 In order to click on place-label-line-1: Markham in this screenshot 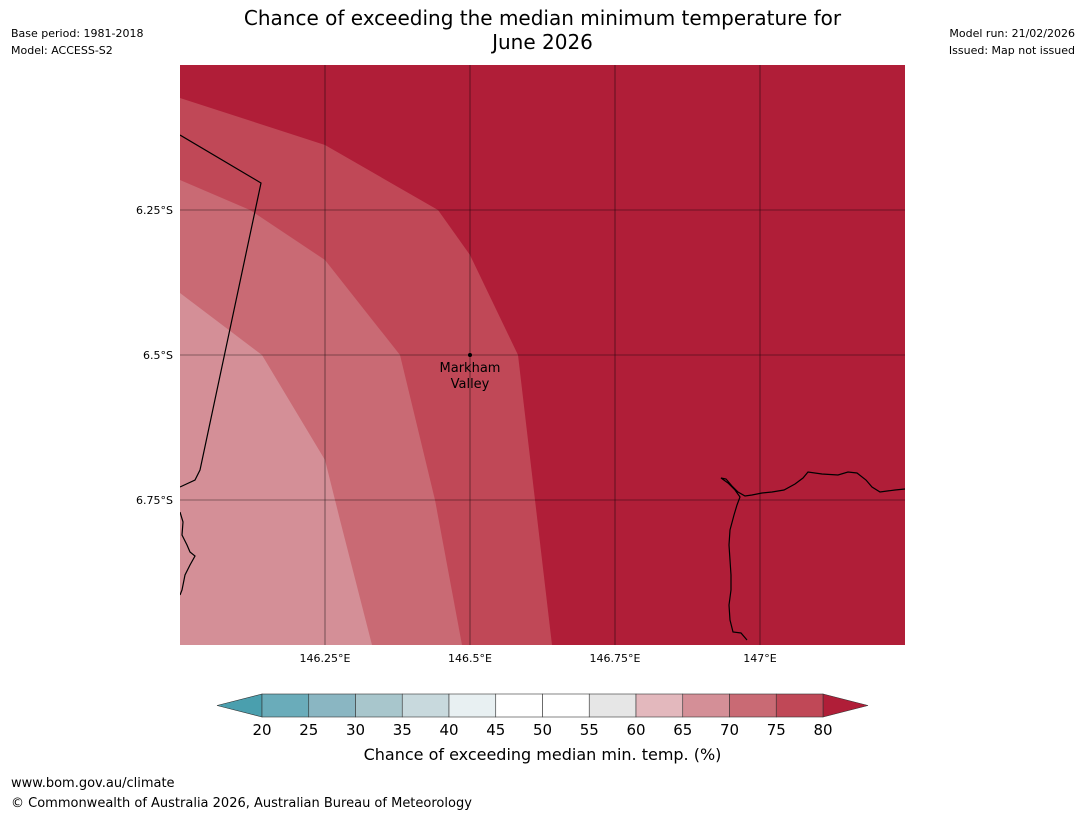, I will do `click(470, 368)`.